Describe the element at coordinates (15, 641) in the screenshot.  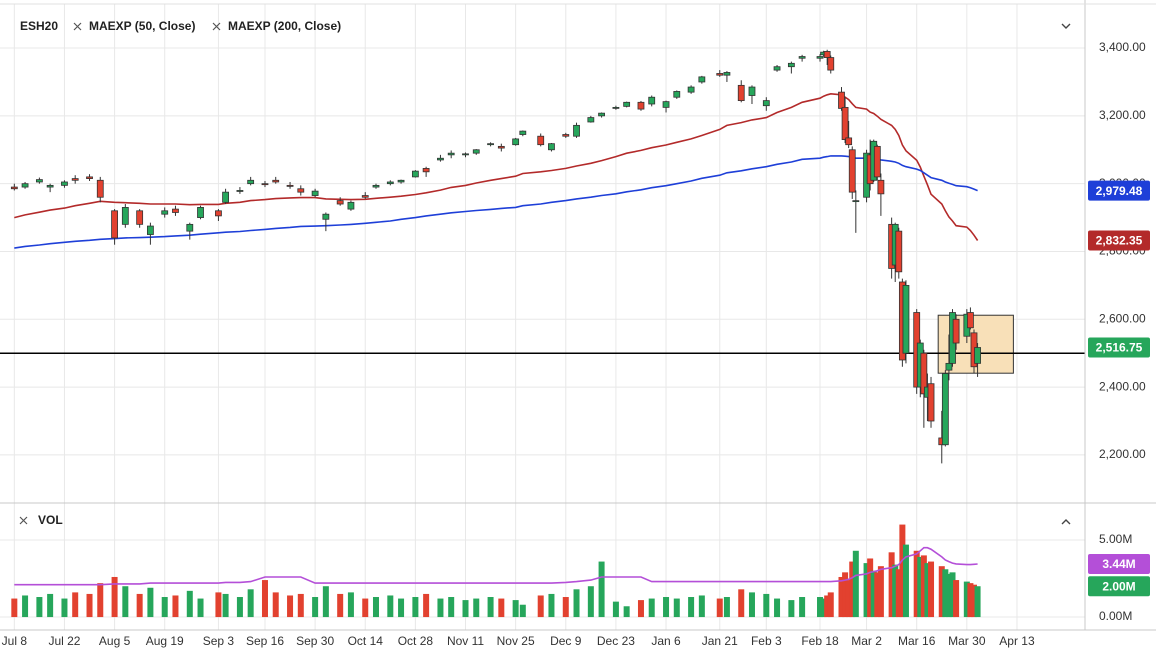
I see `x-tick-label: Jul 8` at that location.